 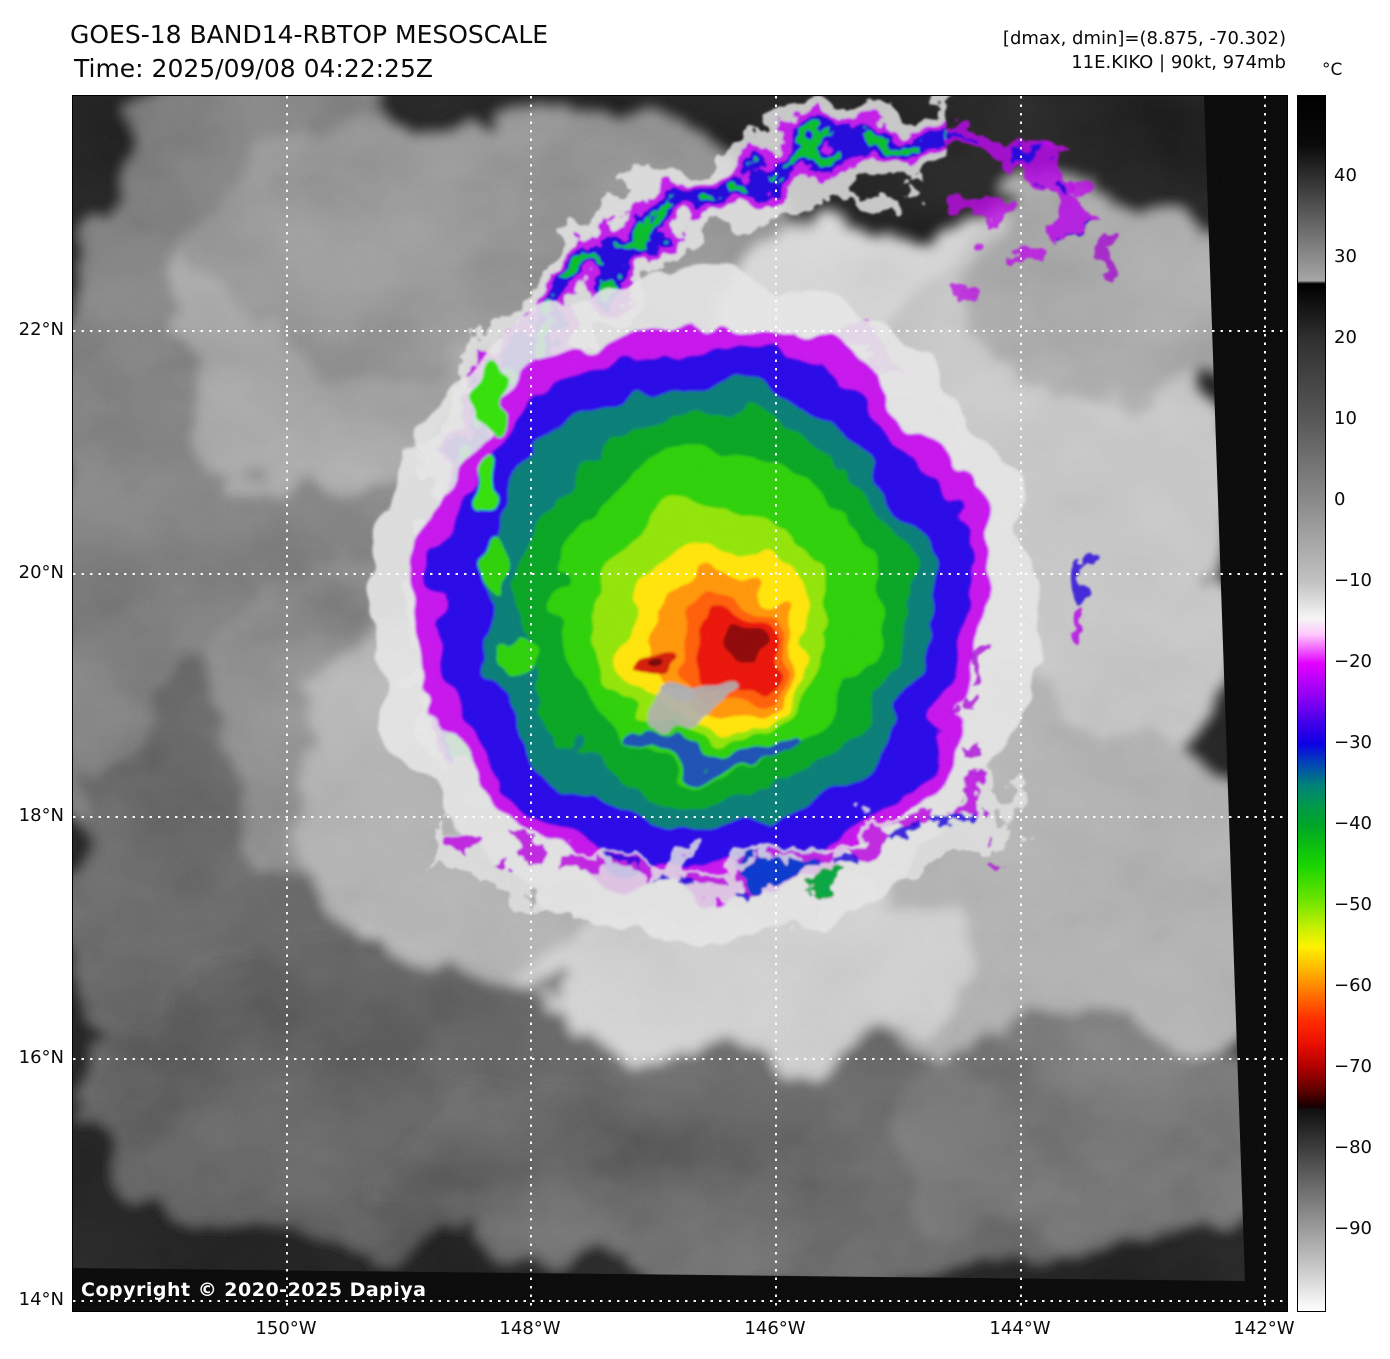 I want to click on colorbar-tick-label: 10, so click(x=1345, y=418).